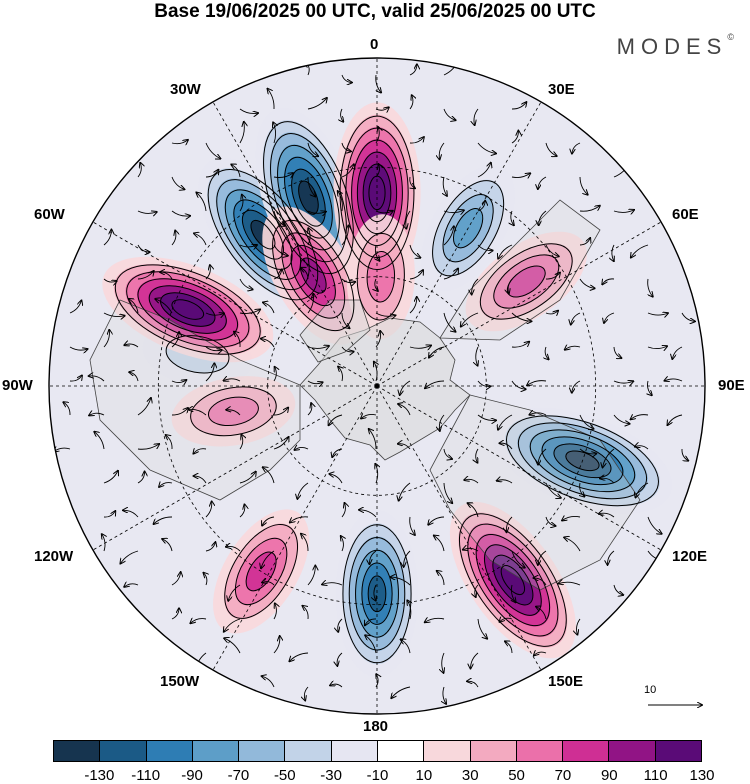  I want to click on colorbar-tick-label: 50, so click(516, 775).